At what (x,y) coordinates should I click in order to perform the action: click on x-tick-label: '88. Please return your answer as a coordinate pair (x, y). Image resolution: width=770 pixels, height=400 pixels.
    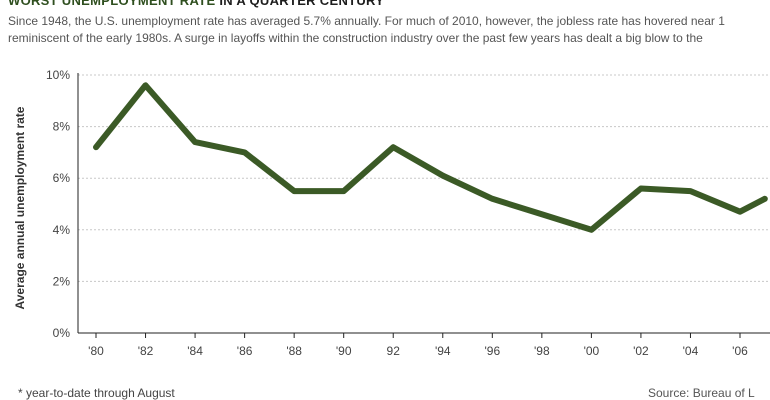
    Looking at the image, I should click on (294, 351).